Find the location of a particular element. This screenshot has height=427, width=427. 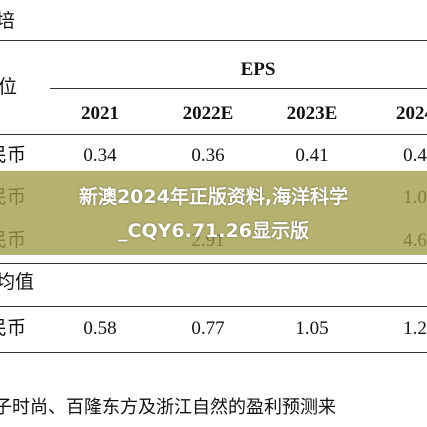

column-header: 2022E is located at coordinates (208, 113).